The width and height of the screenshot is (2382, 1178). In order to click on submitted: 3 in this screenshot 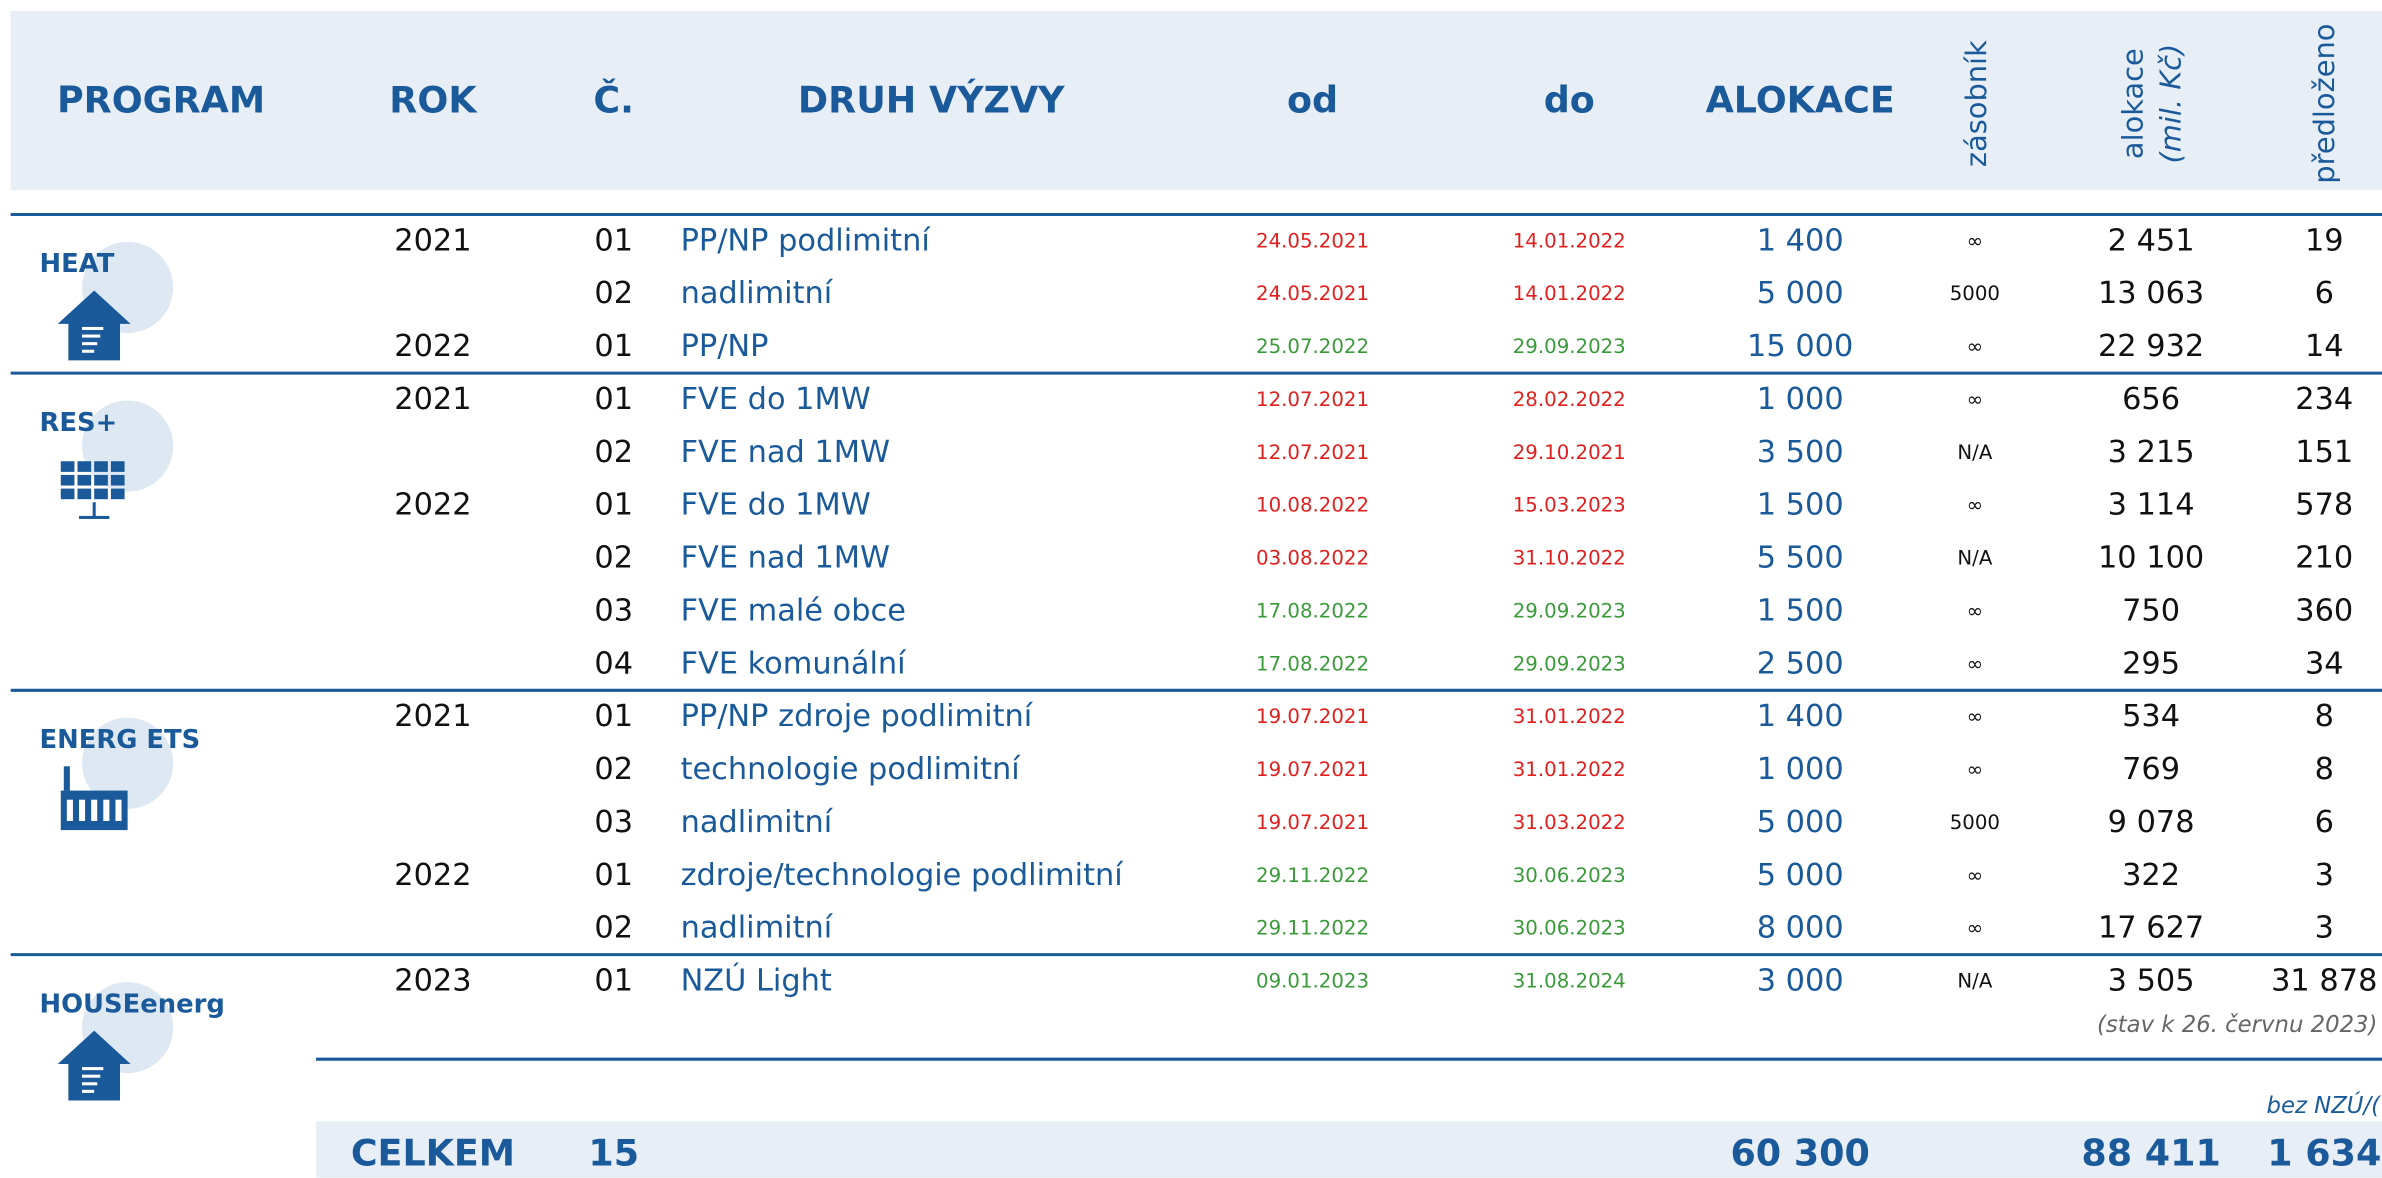, I will do `click(2324, 875)`.